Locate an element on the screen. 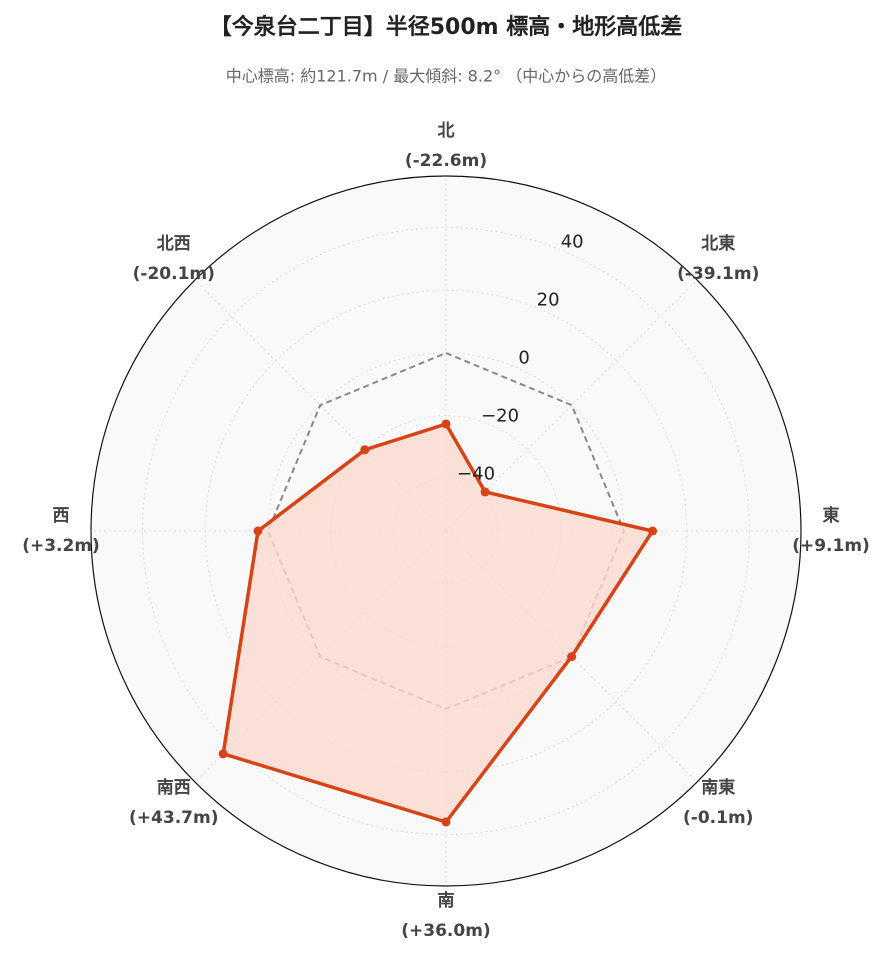 The width and height of the screenshot is (893, 966). chart-subtitle: 中心標高: 約121.7m / 最大傾斜: 8.2° （中心からの高低差） is located at coordinates (446, 76).